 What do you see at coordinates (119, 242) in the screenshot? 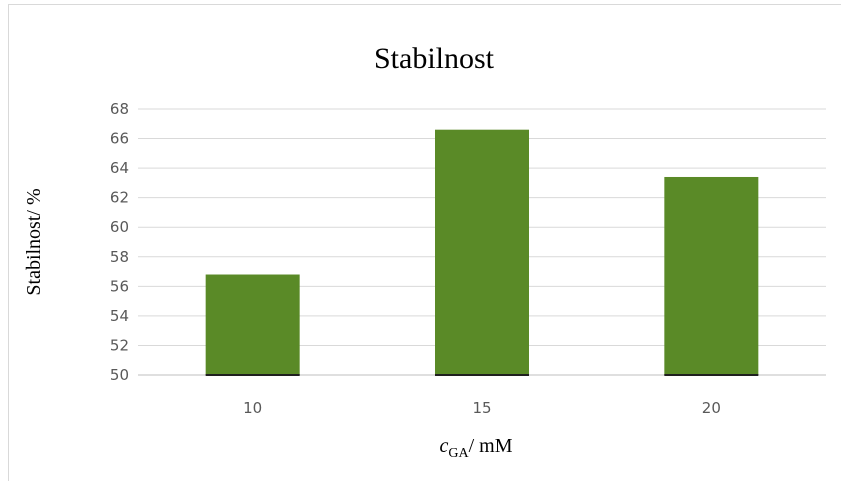
I see `y-tick-labels: 50 52 54 56 58 60 62 64 66 68` at bounding box center [119, 242].